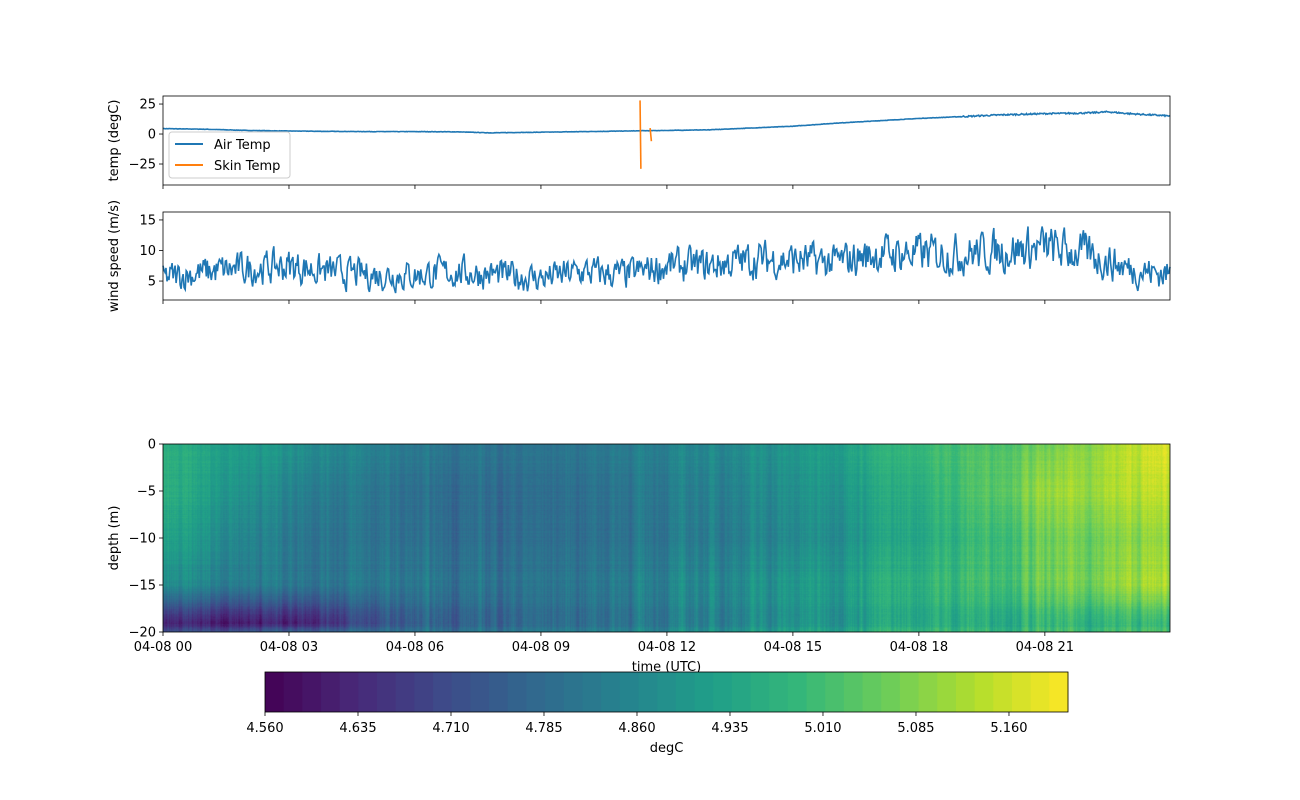 Image resolution: width=1300 pixels, height=800 pixels. What do you see at coordinates (229, 155) in the screenshot?
I see `legend` at bounding box center [229, 155].